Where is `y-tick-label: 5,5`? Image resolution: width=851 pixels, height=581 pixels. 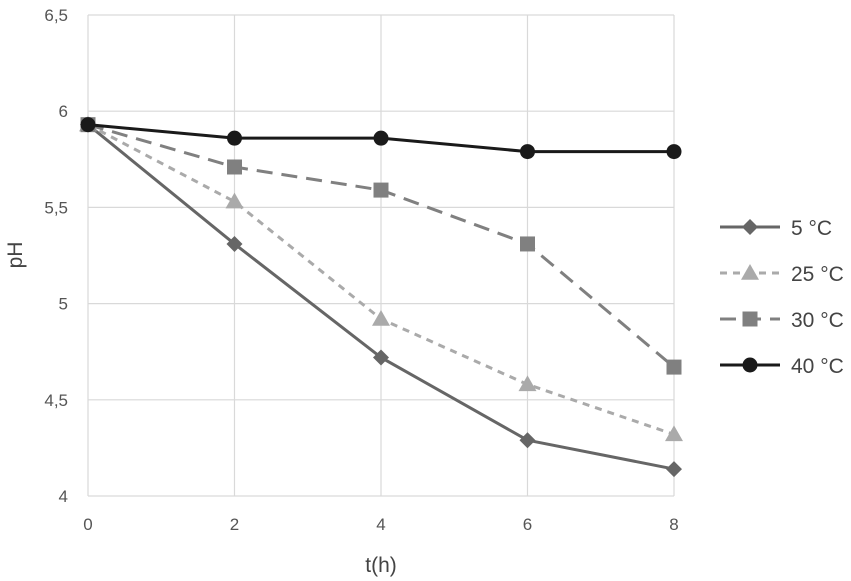 y-tick-label: 5,5 is located at coordinates (56, 207).